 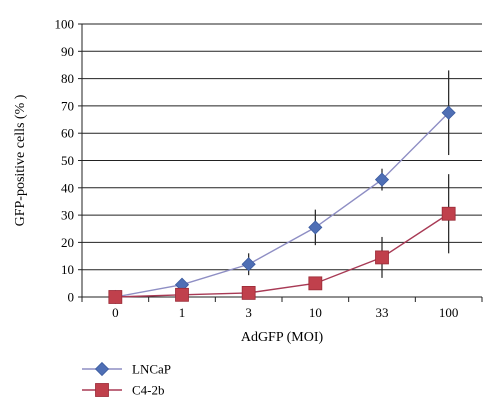 I want to click on y-axis-title: GFP-positive cells (% ), so click(x=20, y=160).